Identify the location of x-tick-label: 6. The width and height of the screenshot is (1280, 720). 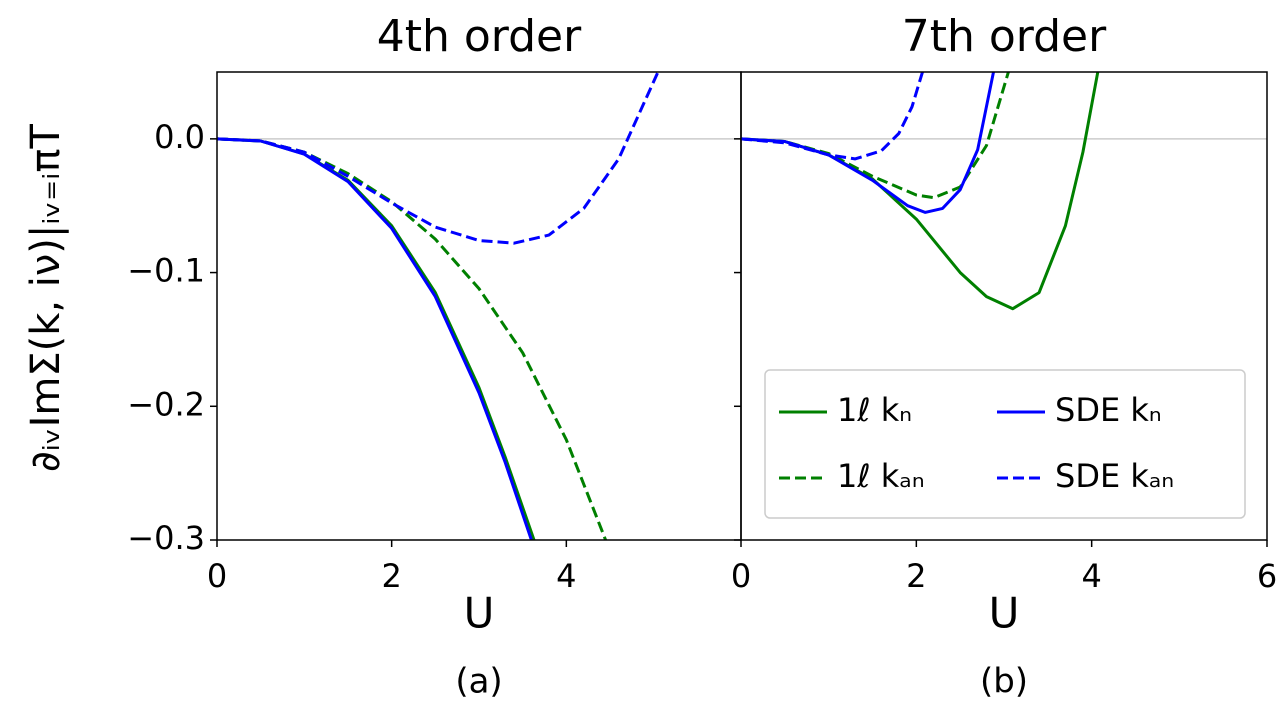
(1267, 576).